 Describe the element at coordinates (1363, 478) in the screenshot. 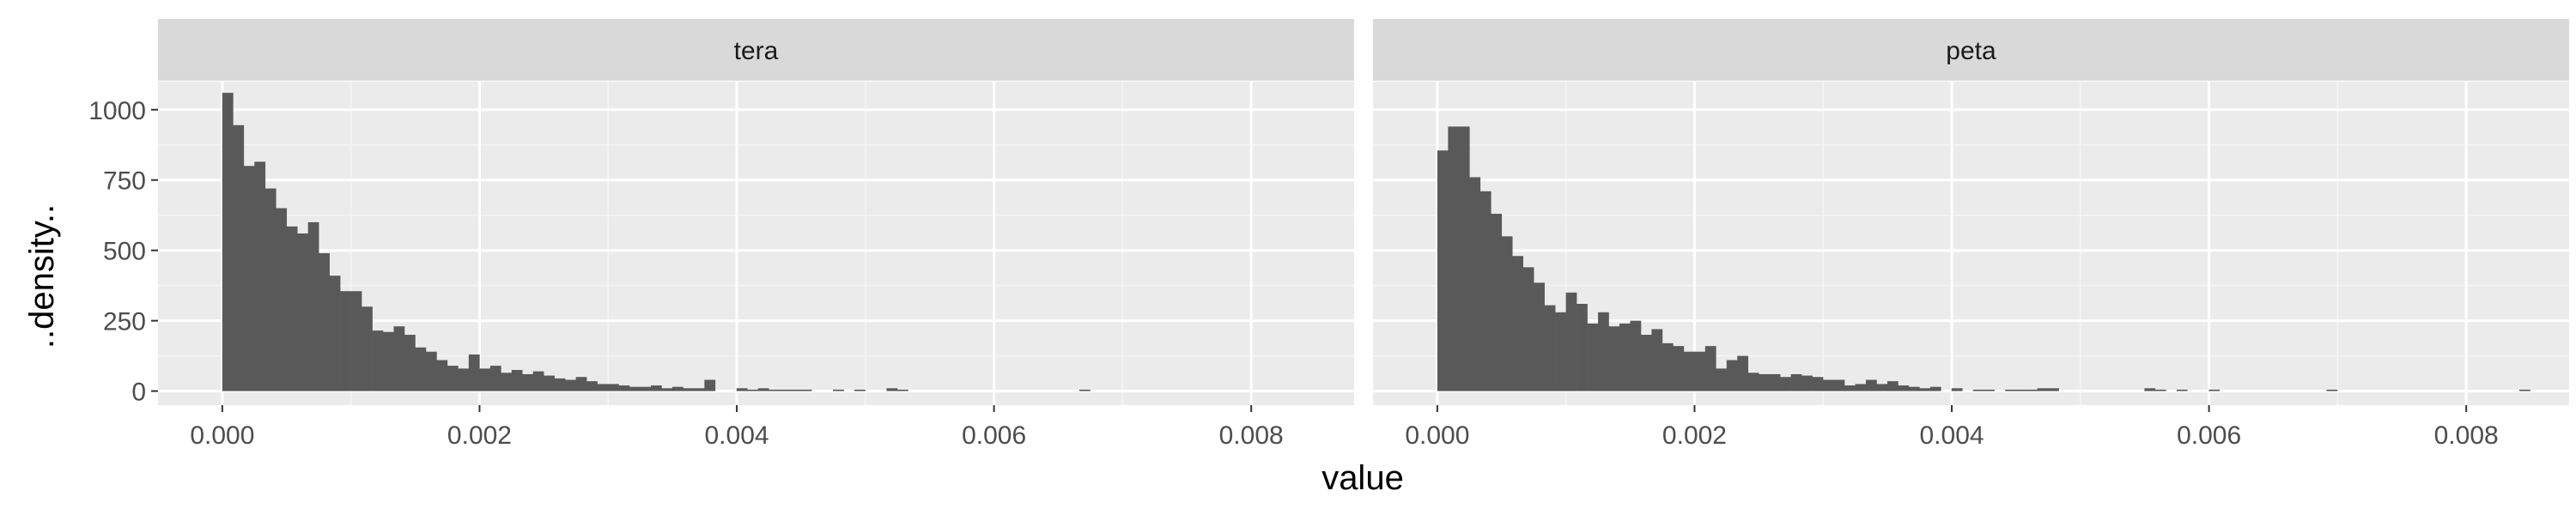

I see `x-axis-title: value` at that location.